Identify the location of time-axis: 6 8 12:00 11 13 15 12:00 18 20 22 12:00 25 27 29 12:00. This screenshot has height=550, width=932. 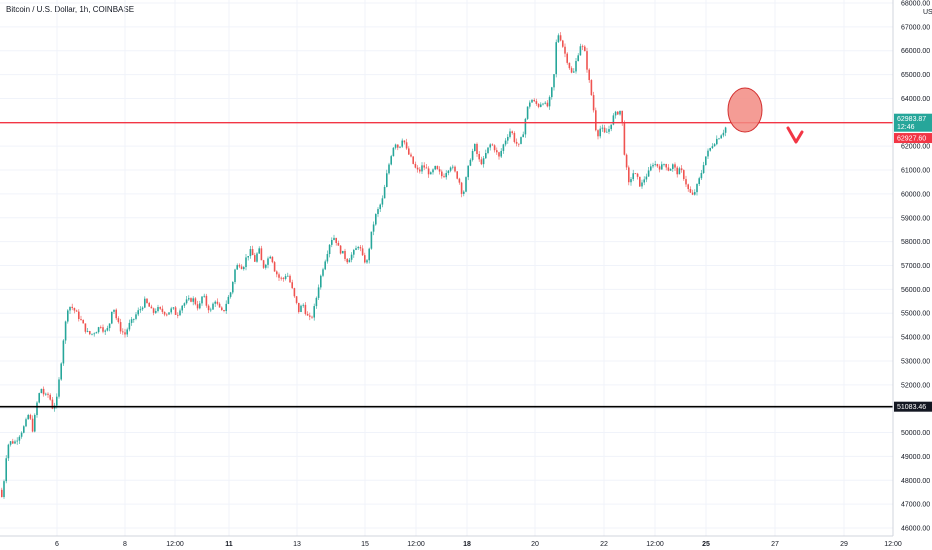
(478, 544).